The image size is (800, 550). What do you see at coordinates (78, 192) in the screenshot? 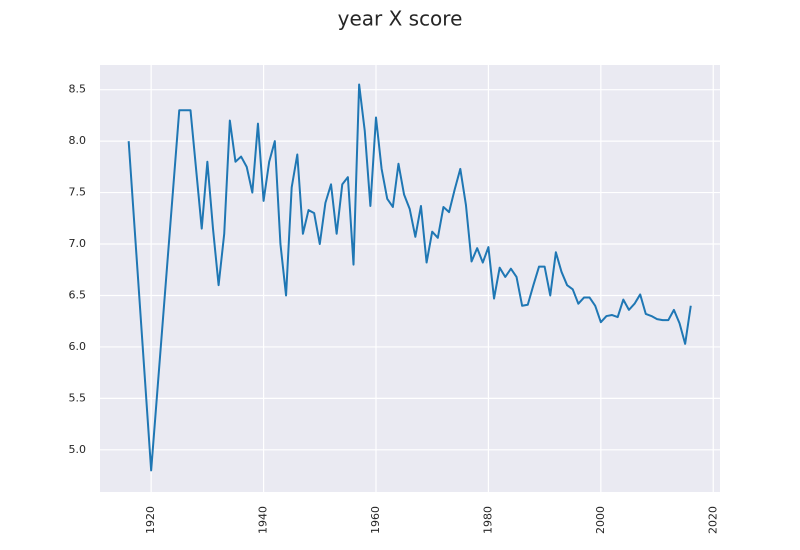
I see `y-tick-label: 7.5` at bounding box center [78, 192].